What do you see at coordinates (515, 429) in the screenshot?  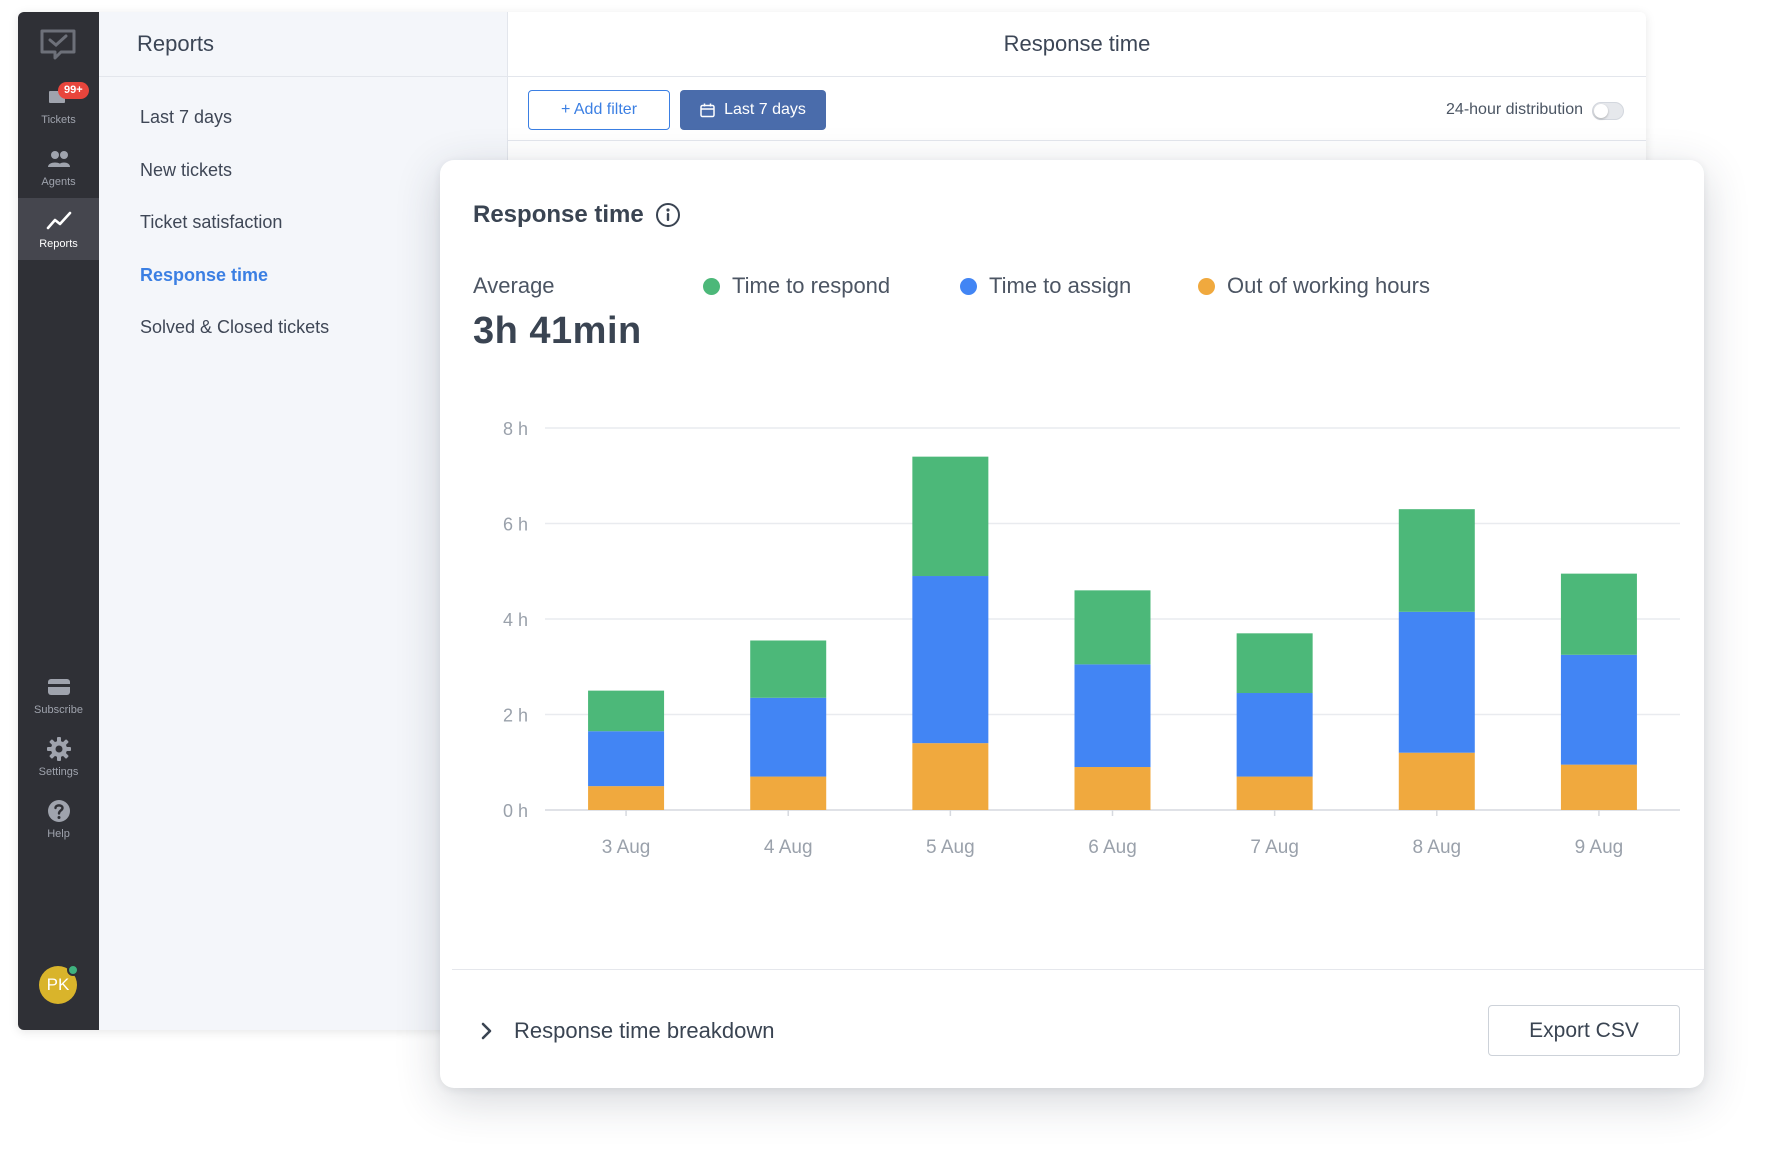 I see `y-tick-label: 8 h` at bounding box center [515, 429].